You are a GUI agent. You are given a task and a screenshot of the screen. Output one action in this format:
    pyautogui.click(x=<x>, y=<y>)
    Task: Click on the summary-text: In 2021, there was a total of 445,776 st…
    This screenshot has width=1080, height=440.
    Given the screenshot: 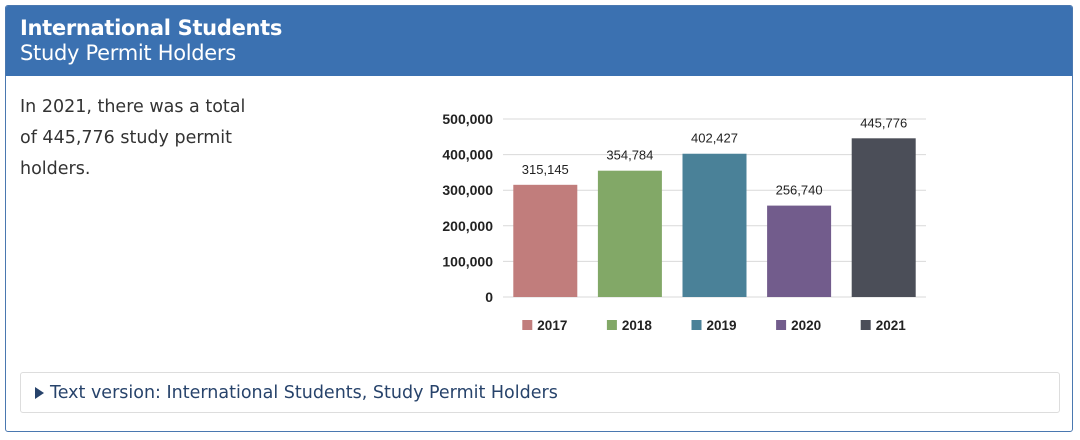 What is the action you would take?
    pyautogui.click(x=133, y=138)
    